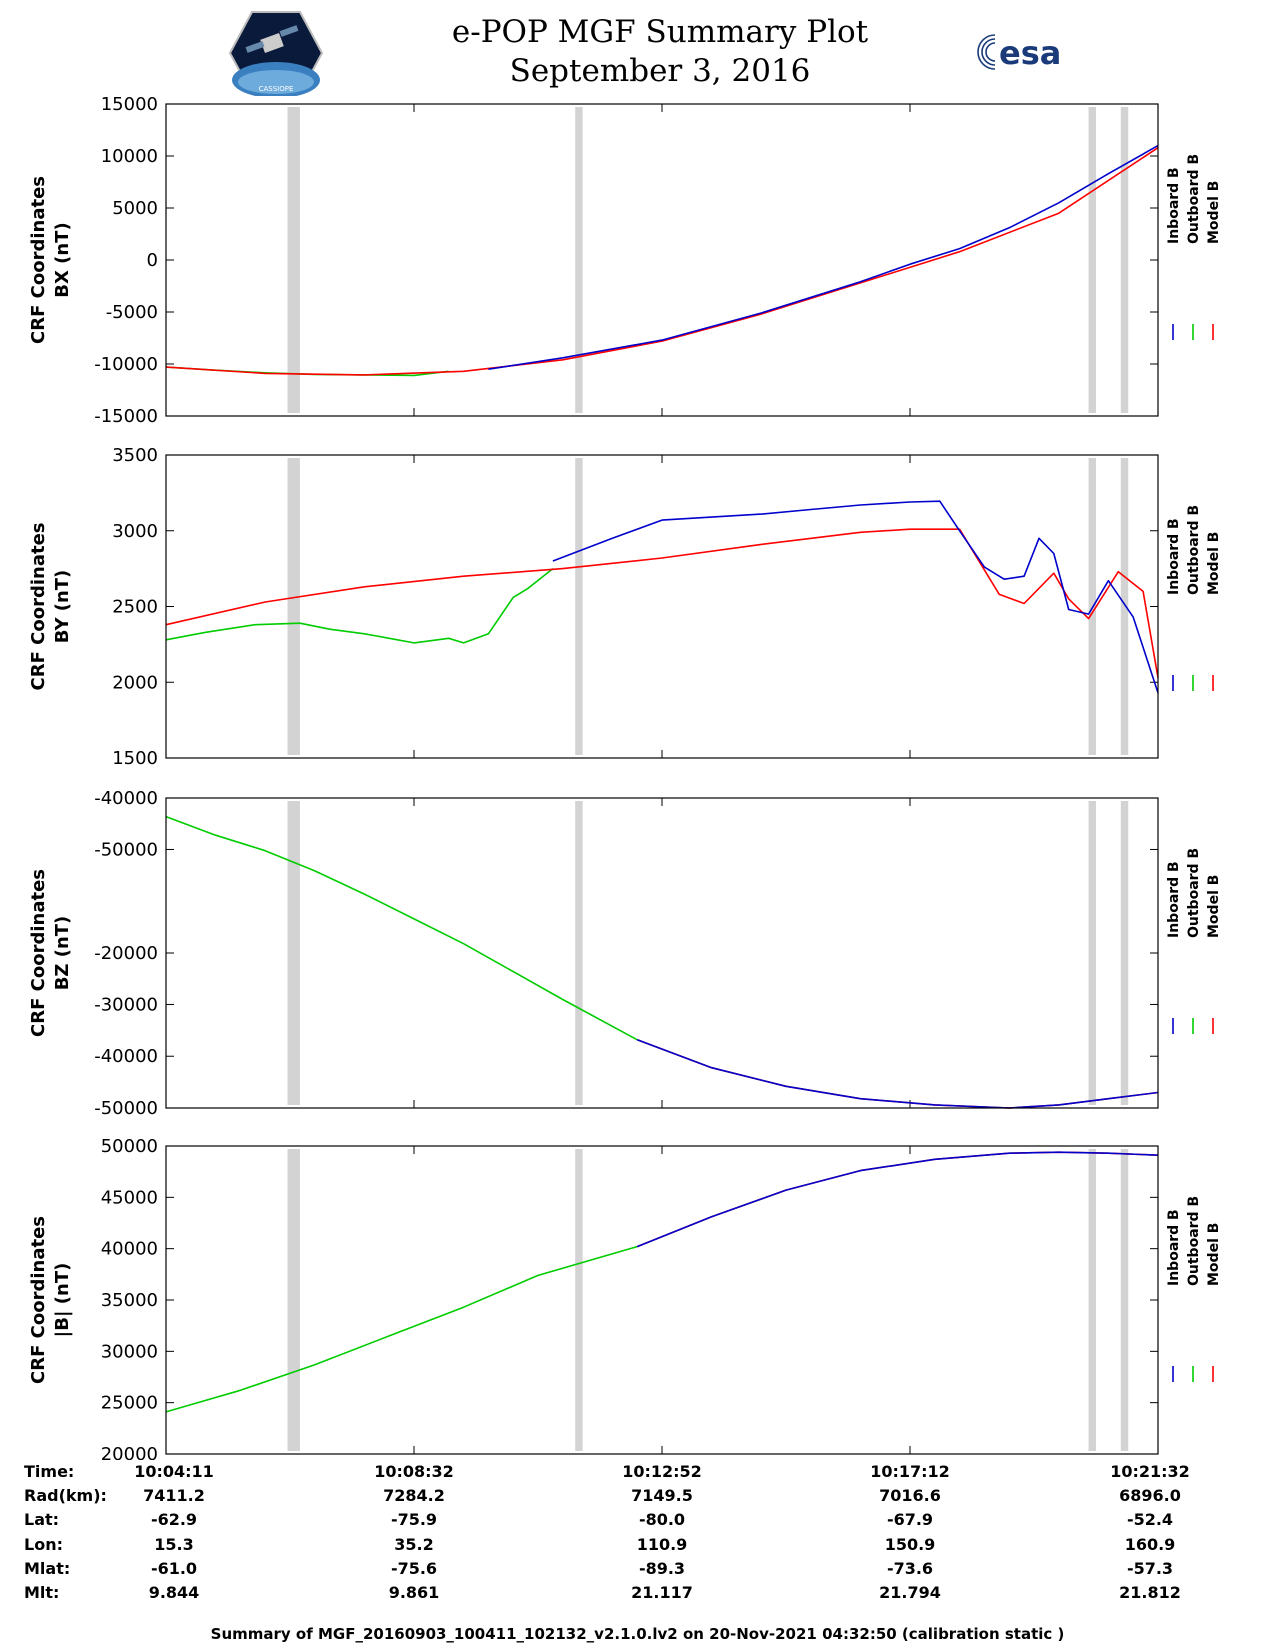 The height and width of the screenshot is (1650, 1275). I want to click on info-row-label: Lon:, so click(43, 1544).